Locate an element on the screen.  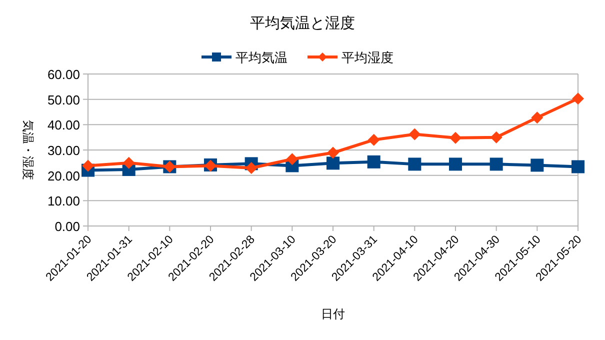
legend-label: 平均湿度 is located at coordinates (368, 57).